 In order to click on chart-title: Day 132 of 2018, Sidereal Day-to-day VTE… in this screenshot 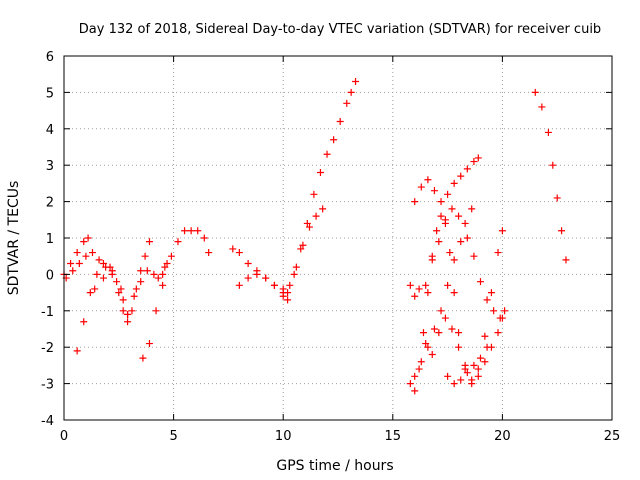, I will do `click(340, 29)`.